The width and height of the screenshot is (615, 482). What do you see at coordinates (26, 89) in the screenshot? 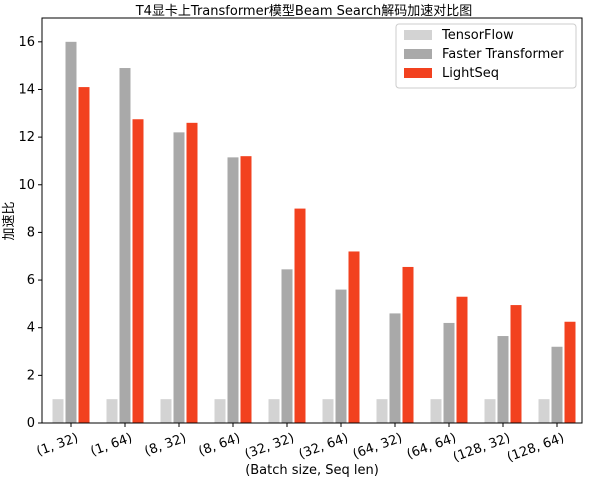
I see `y-tick-label: 14` at bounding box center [26, 89].